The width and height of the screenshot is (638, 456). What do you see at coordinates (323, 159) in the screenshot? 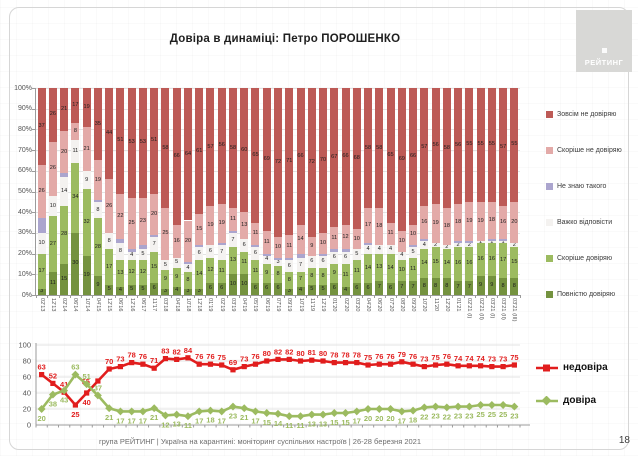
I see `bar-value-label: 70` at bounding box center [323, 159].